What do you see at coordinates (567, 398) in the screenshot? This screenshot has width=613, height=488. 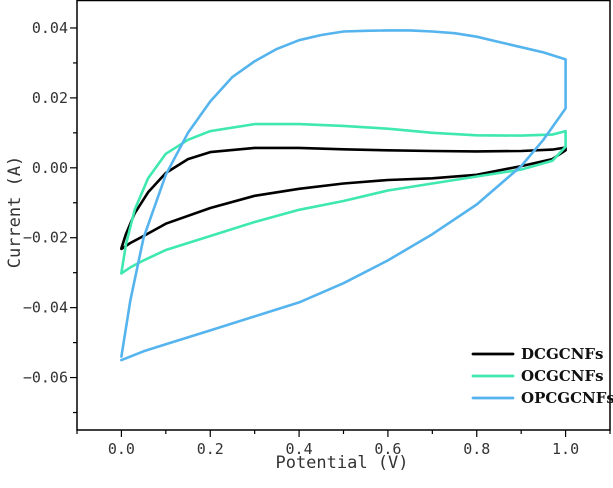 I see `legend-label-opcgcnfs: OPCGCNFs` at bounding box center [567, 398].